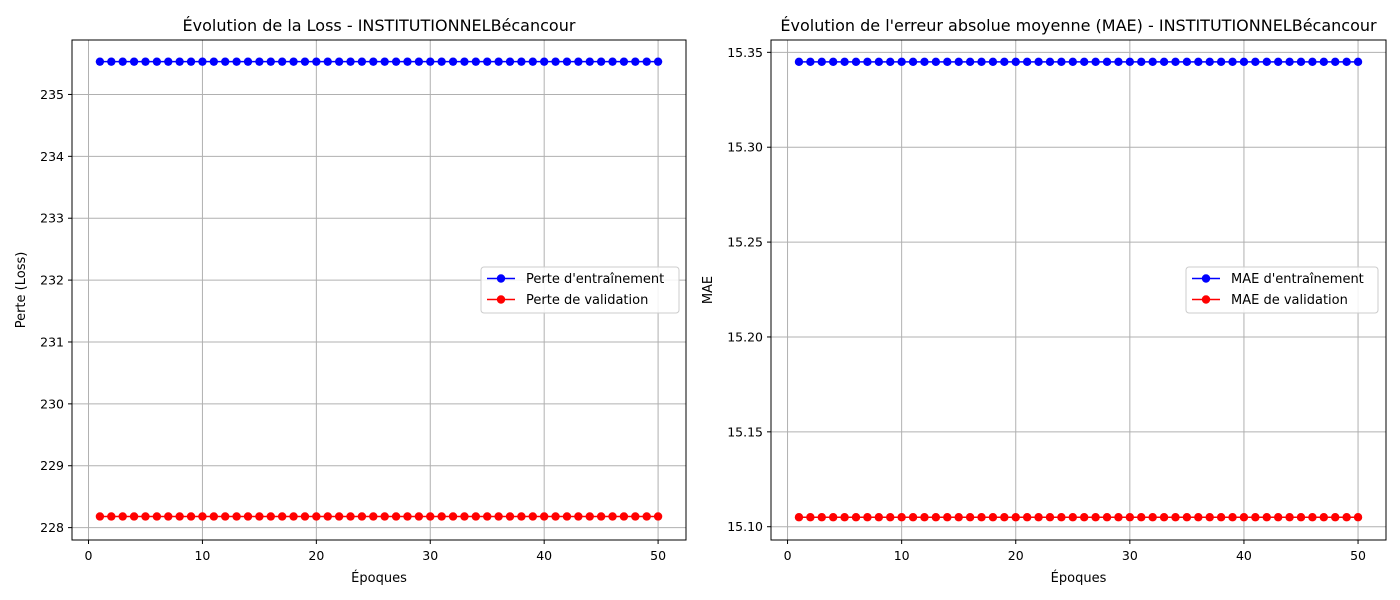  Describe the element at coordinates (52, 341) in the screenshot. I see `y-tick-label: 231` at that location.